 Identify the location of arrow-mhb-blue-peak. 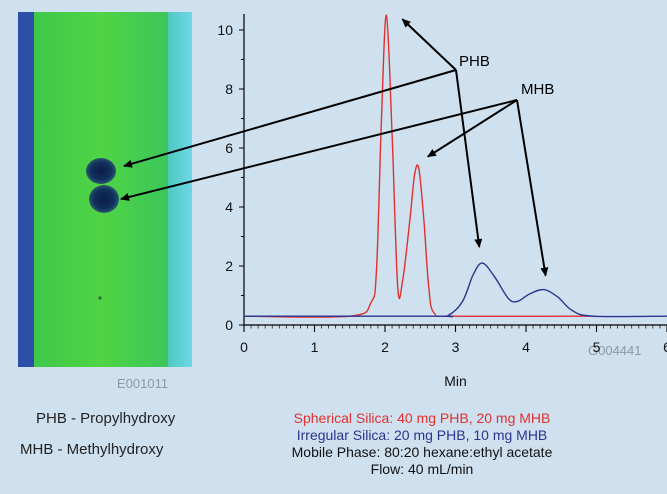
(532, 188).